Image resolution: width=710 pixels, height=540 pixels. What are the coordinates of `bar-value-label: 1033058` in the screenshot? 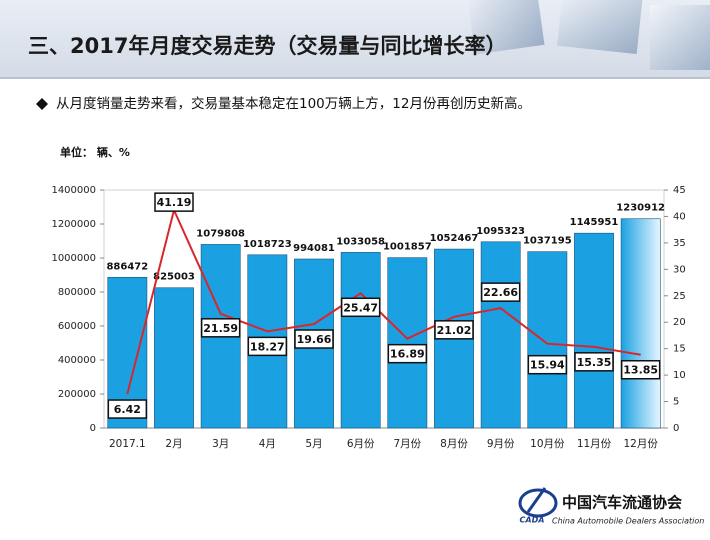 It's located at (360, 241).